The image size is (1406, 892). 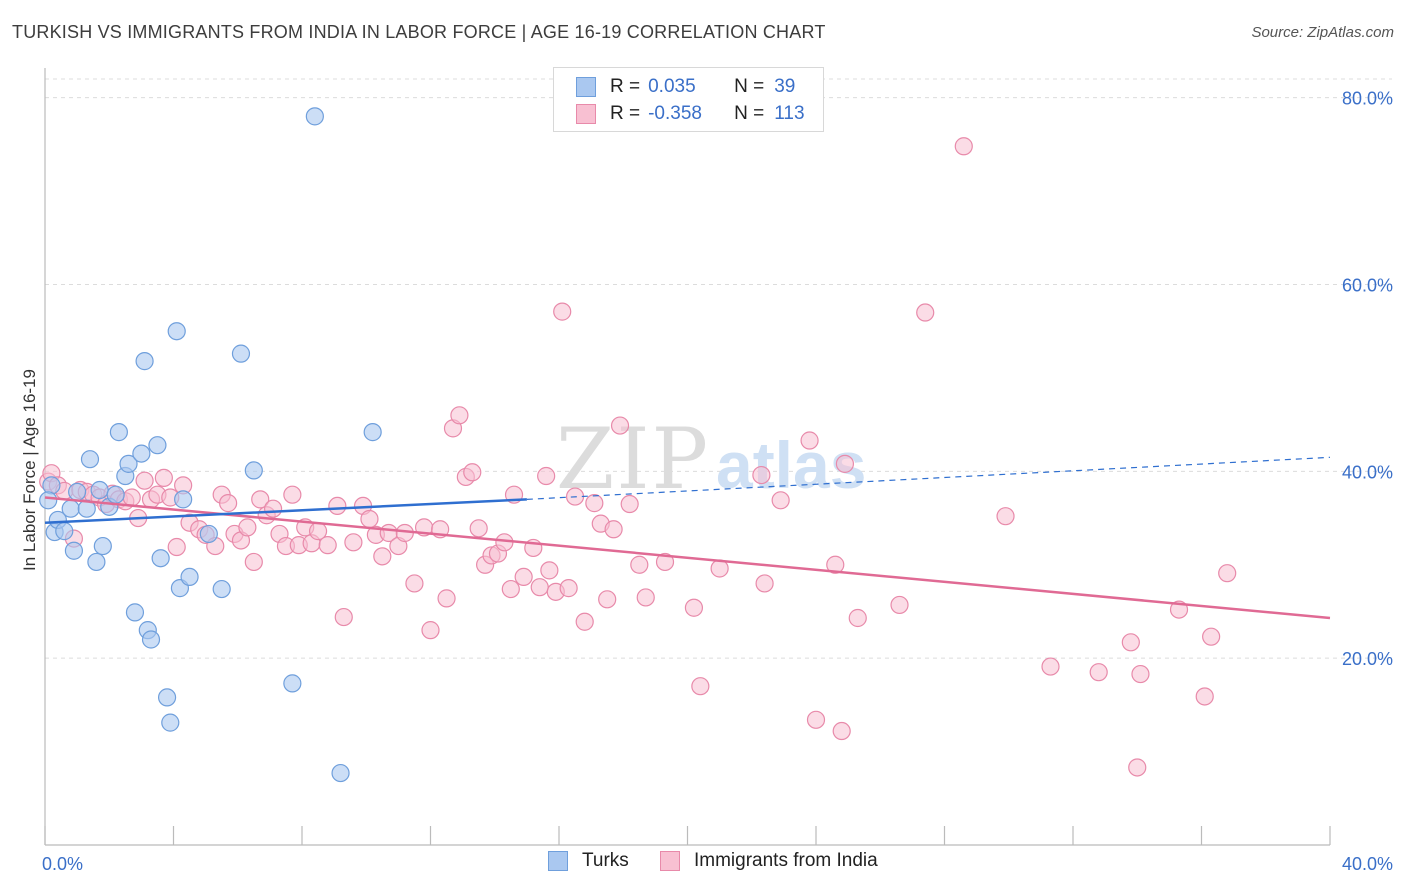 What do you see at coordinates (675, 113) in the screenshot?
I see `legend-r-value: -0.358` at bounding box center [675, 113].